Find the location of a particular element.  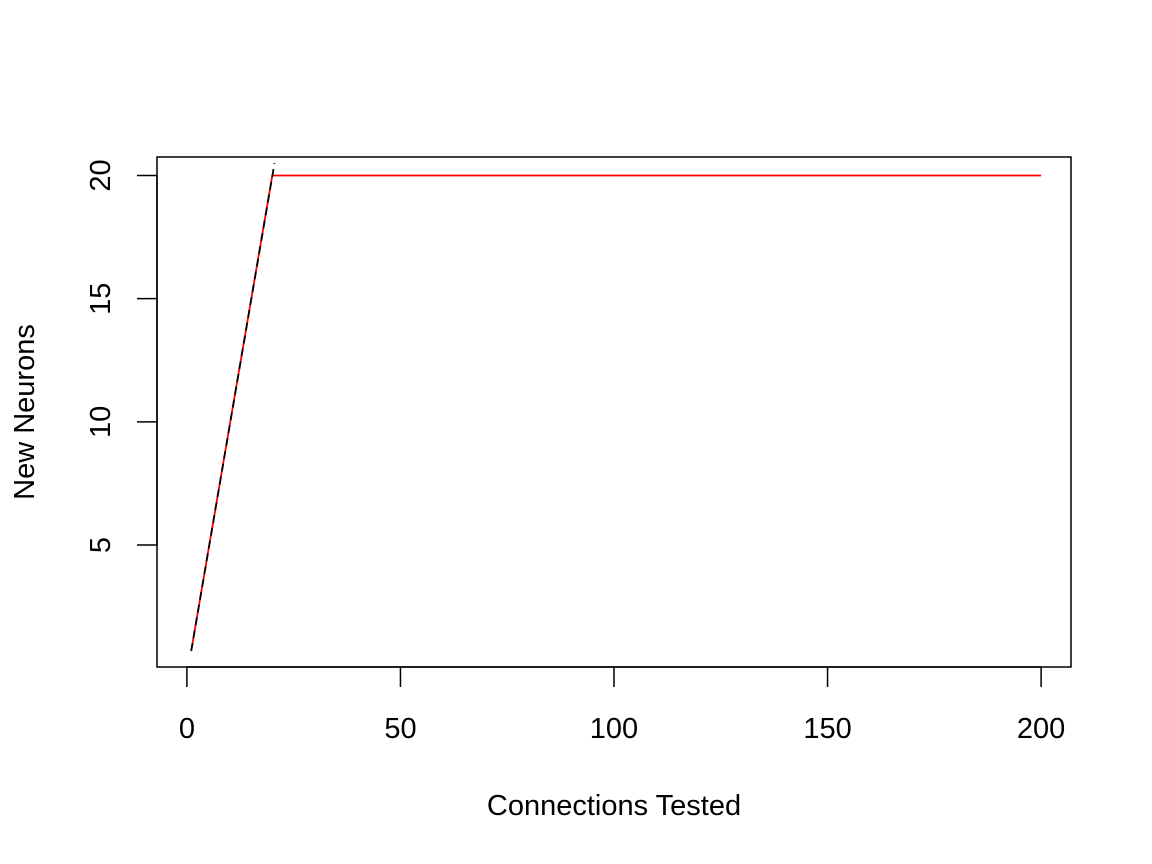

x-tick-label: 150 is located at coordinates (827, 729).